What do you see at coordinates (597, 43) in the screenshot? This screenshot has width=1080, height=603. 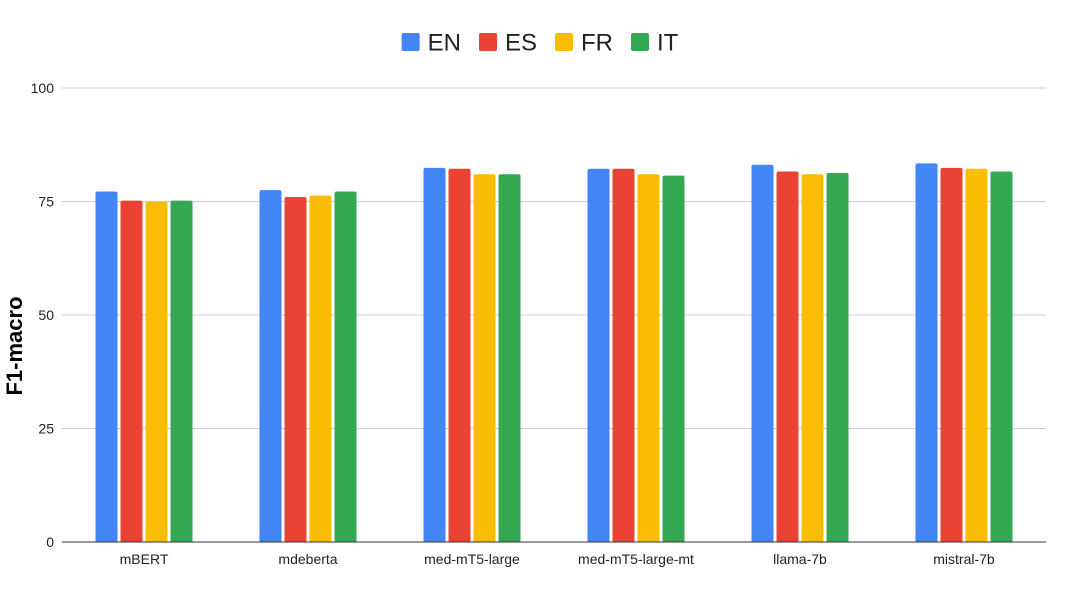 I see `legend-label-fr: FR` at bounding box center [597, 43].